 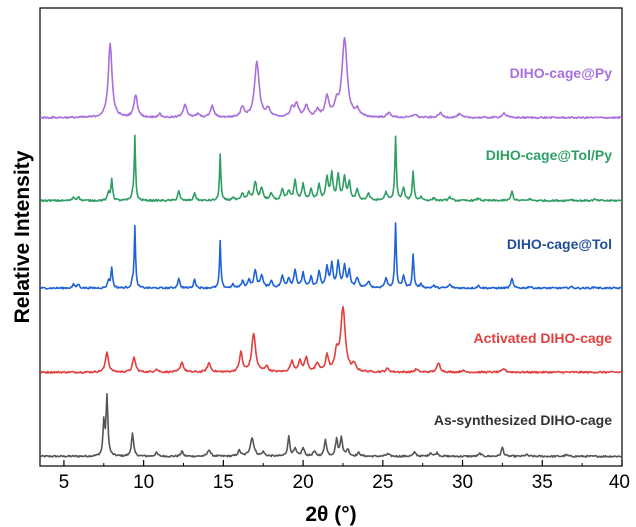 I want to click on series-label-1: Activated DIHO-cage, so click(x=543, y=338).